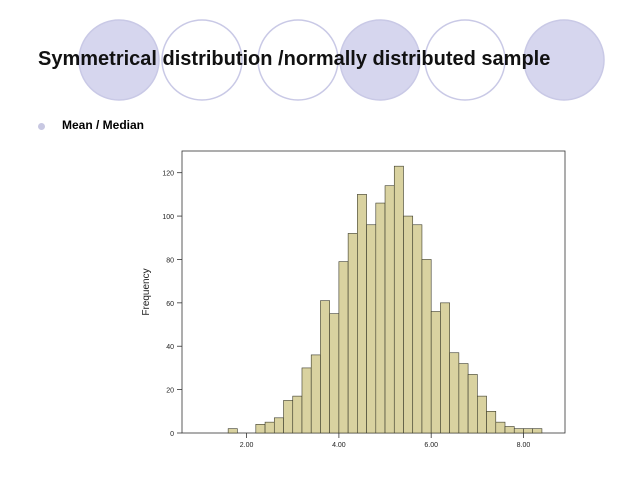 The height and width of the screenshot is (479, 638). Describe the element at coordinates (524, 445) in the screenshot. I see `x-tick-label: 8.00` at that location.